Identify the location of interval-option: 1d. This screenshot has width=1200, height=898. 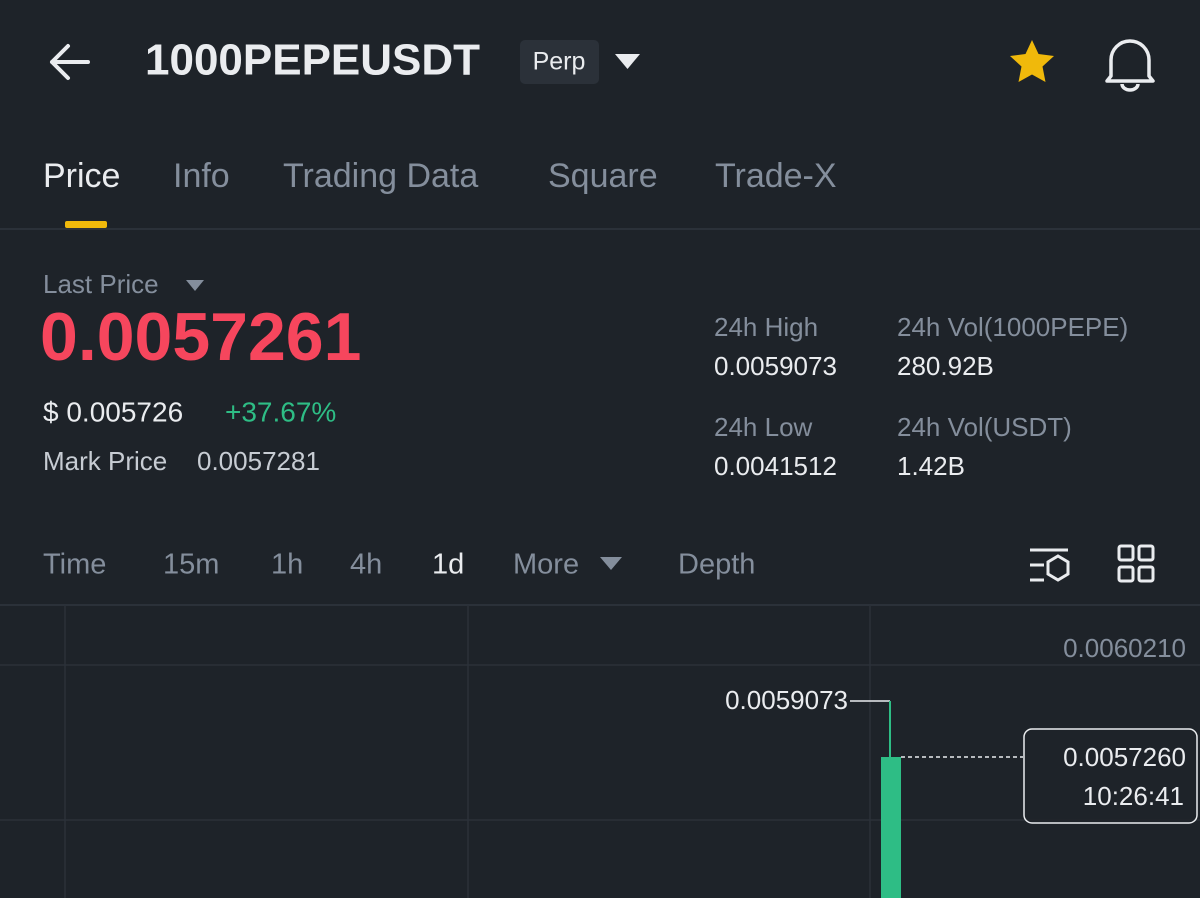
(448, 565).